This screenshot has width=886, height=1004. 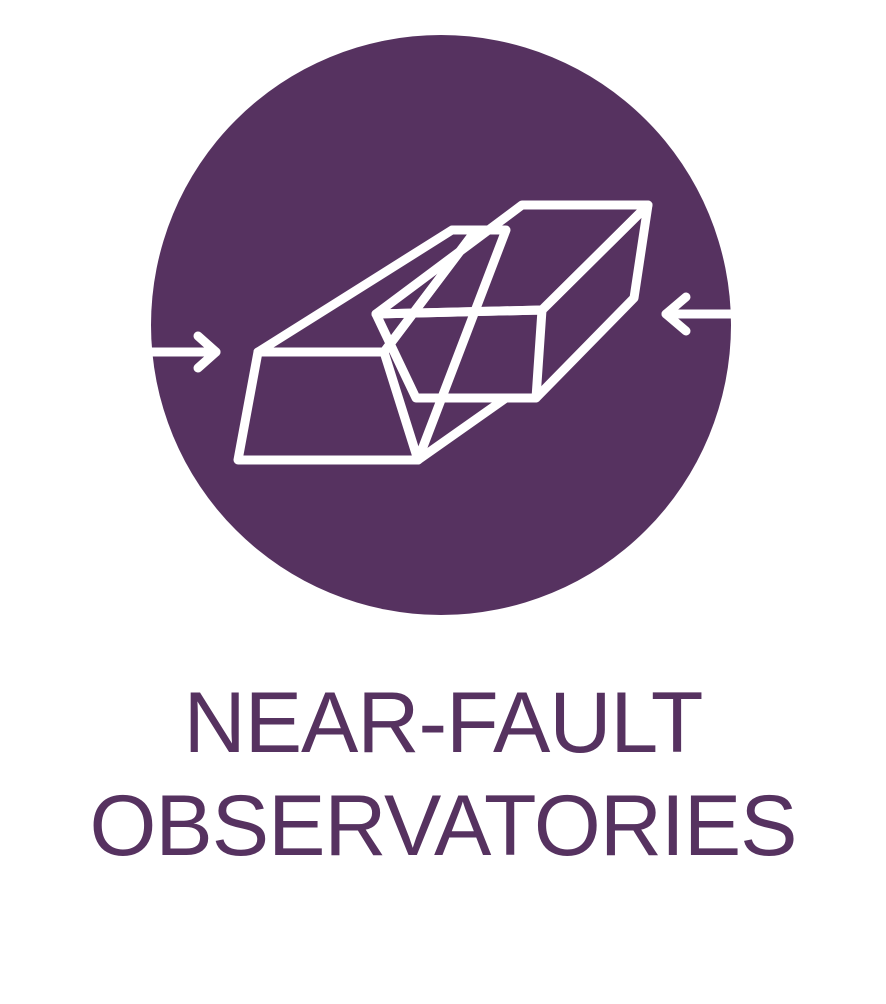 I want to click on arrow-left-icon, so click(x=699, y=314).